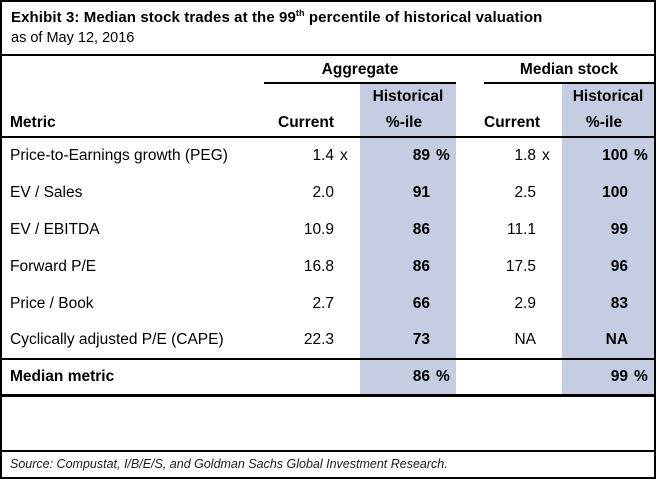 The image size is (656, 479). What do you see at coordinates (55, 229) in the screenshot?
I see `metric-label: EV / EBITDA` at bounding box center [55, 229].